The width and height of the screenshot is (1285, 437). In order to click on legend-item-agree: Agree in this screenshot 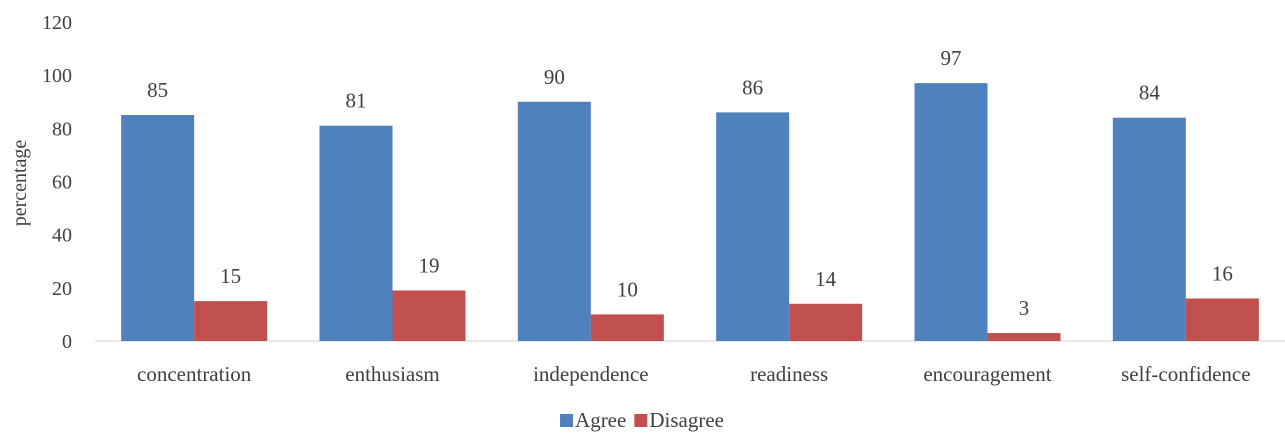, I will do `click(593, 420)`.